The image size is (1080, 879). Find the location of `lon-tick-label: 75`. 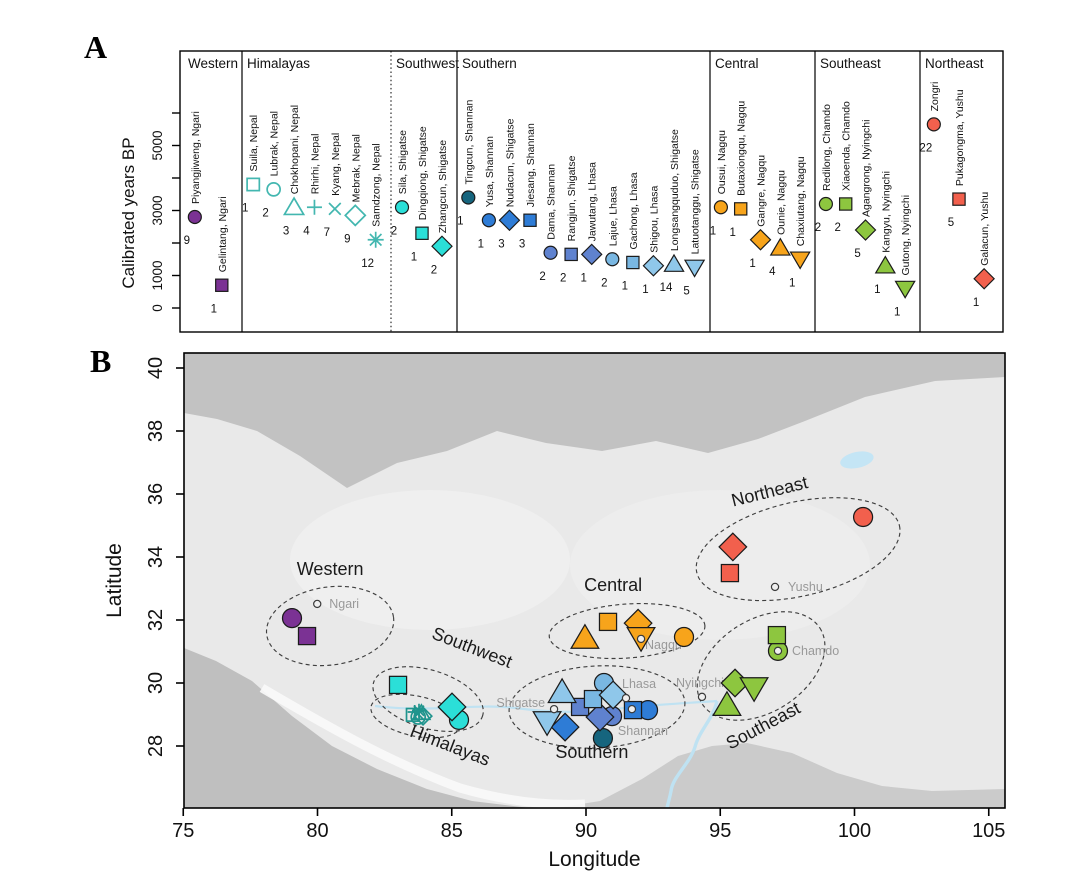

lon-tick-label: 75 is located at coordinates (183, 831).